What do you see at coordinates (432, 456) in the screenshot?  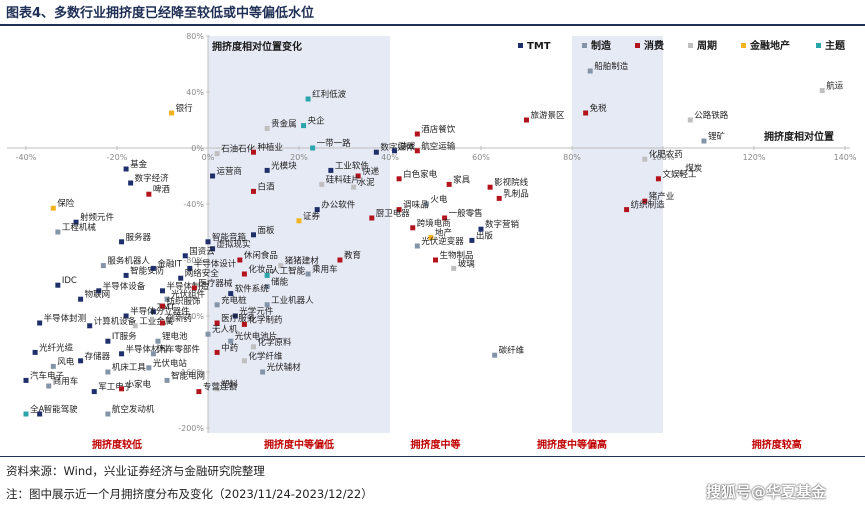 I see `footer-rule` at bounding box center [432, 456].